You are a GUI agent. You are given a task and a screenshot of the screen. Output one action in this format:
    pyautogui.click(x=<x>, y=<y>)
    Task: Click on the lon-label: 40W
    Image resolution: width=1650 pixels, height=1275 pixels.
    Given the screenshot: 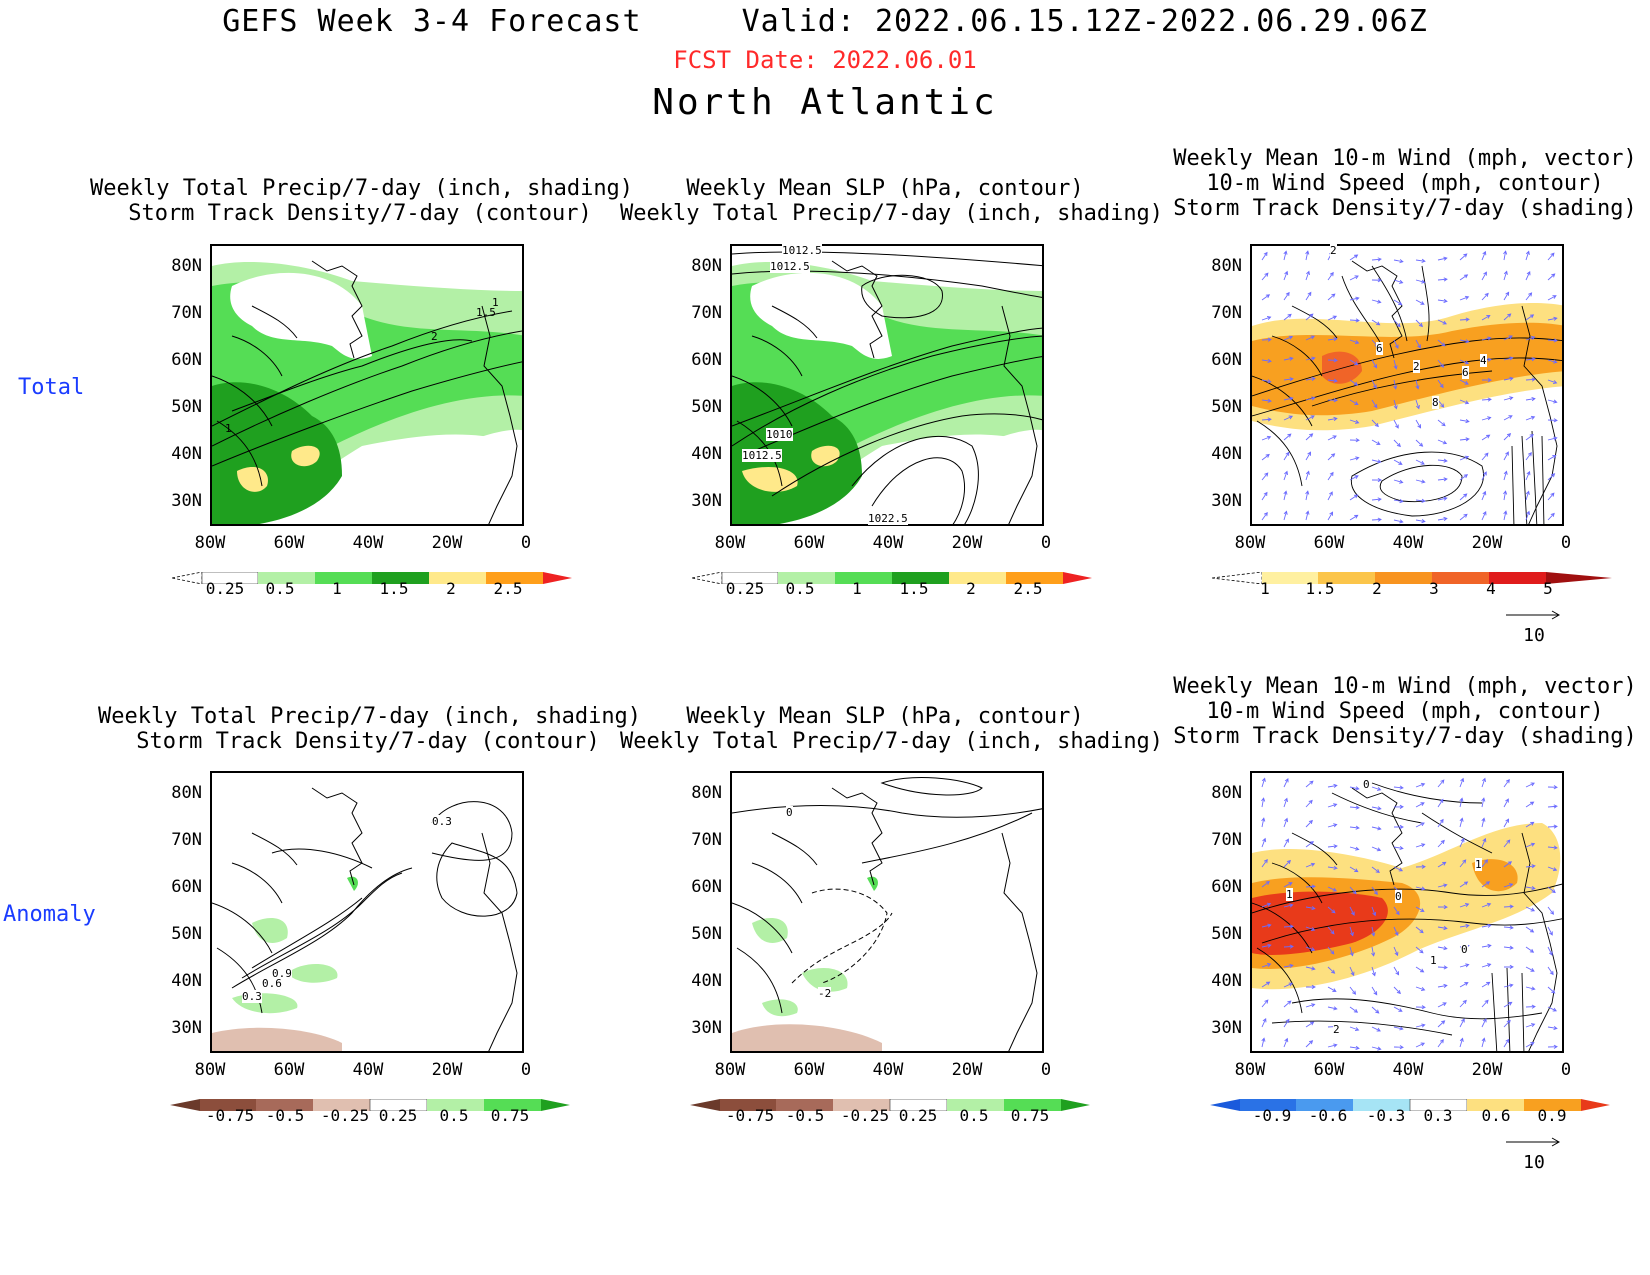 What is the action you would take?
    pyautogui.click(x=1408, y=543)
    